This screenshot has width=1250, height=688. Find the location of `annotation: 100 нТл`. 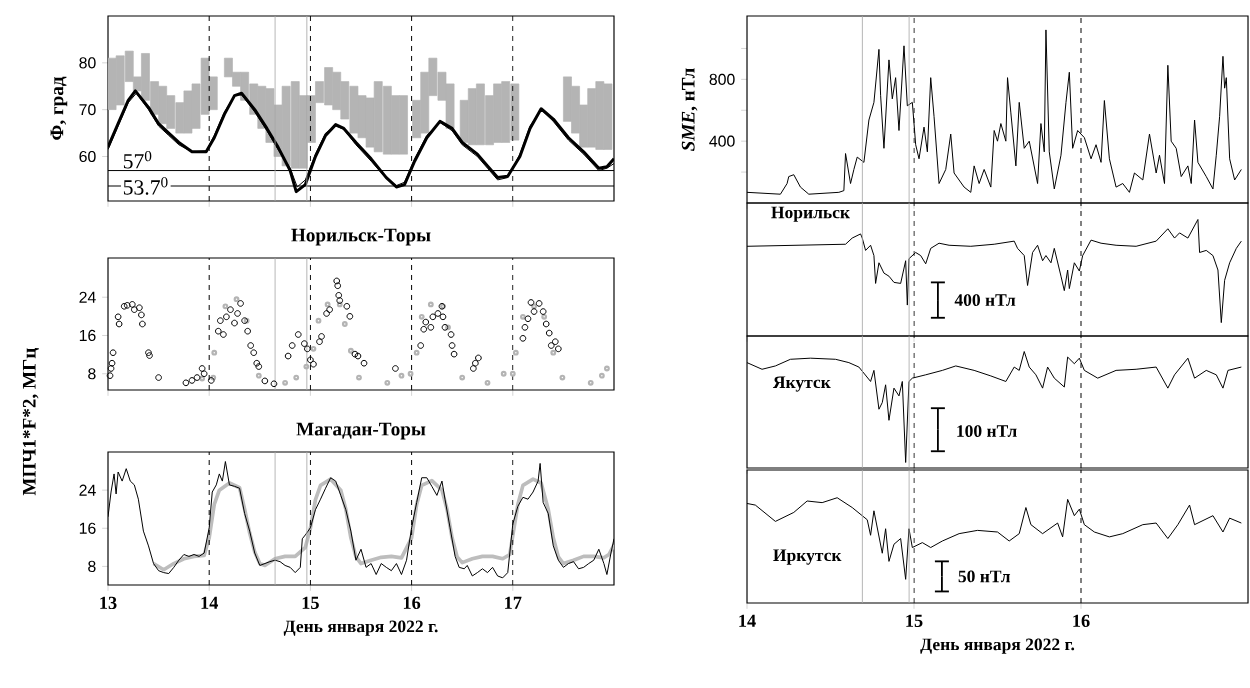

annotation: 100 нТл is located at coordinates (987, 431).